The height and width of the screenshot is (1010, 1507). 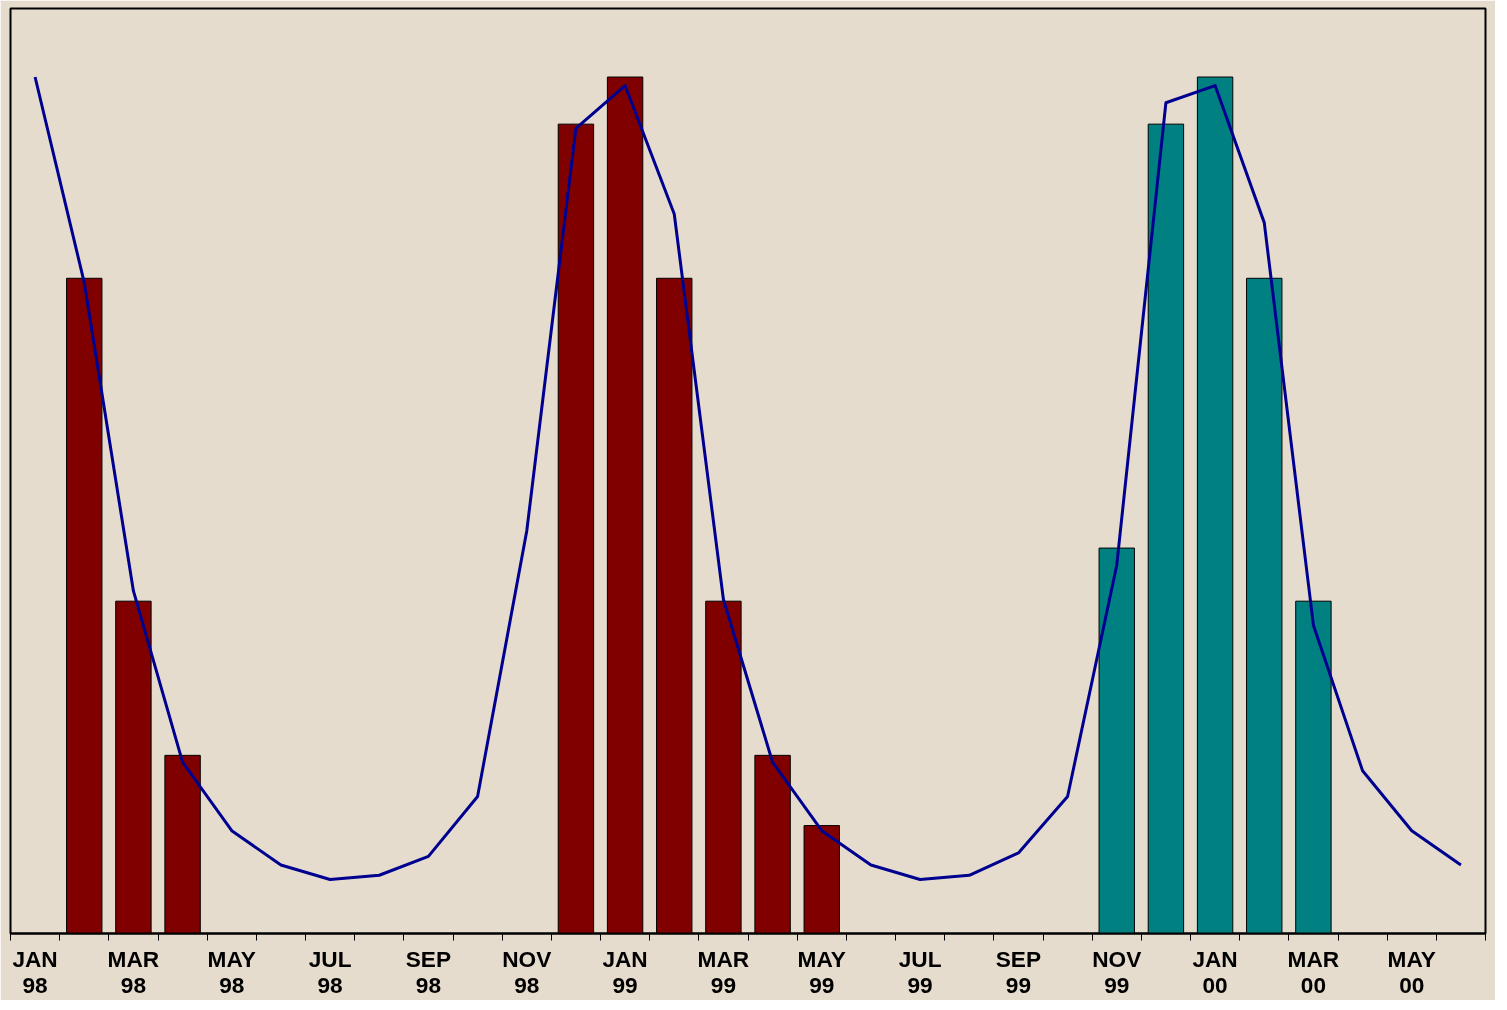 I want to click on x-tick-label: MAR 99, so click(x=723, y=971).